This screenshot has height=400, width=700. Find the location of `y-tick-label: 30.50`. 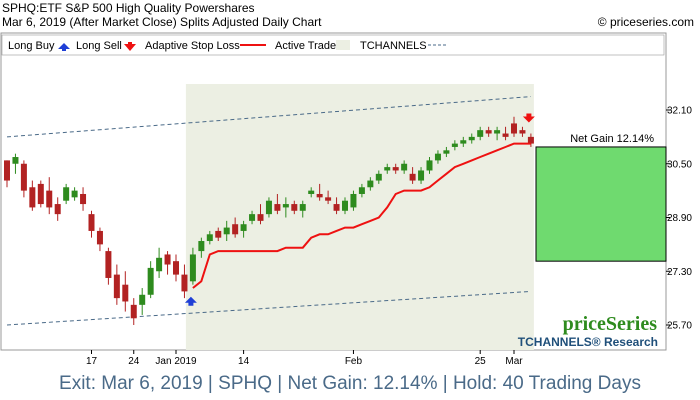

y-tick-label: 30.50 is located at coordinates (679, 164).